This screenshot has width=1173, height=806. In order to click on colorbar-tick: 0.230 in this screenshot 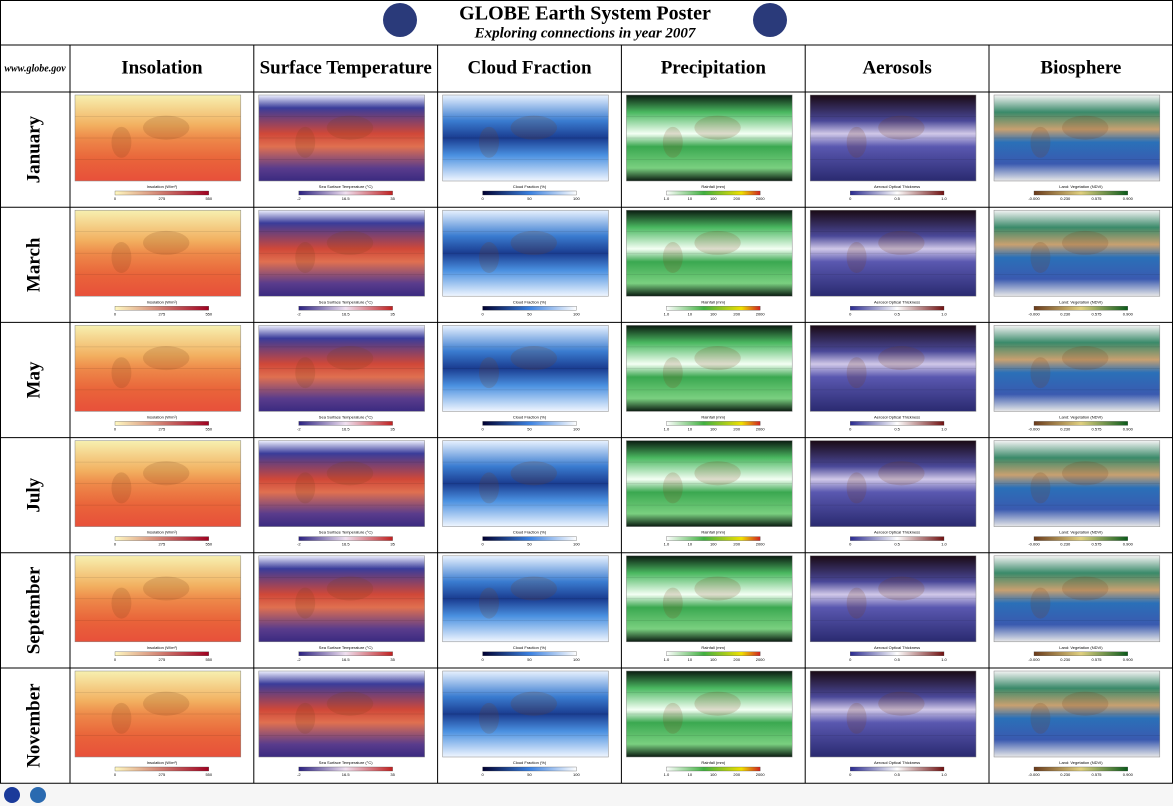, I will do `click(1065, 313)`.